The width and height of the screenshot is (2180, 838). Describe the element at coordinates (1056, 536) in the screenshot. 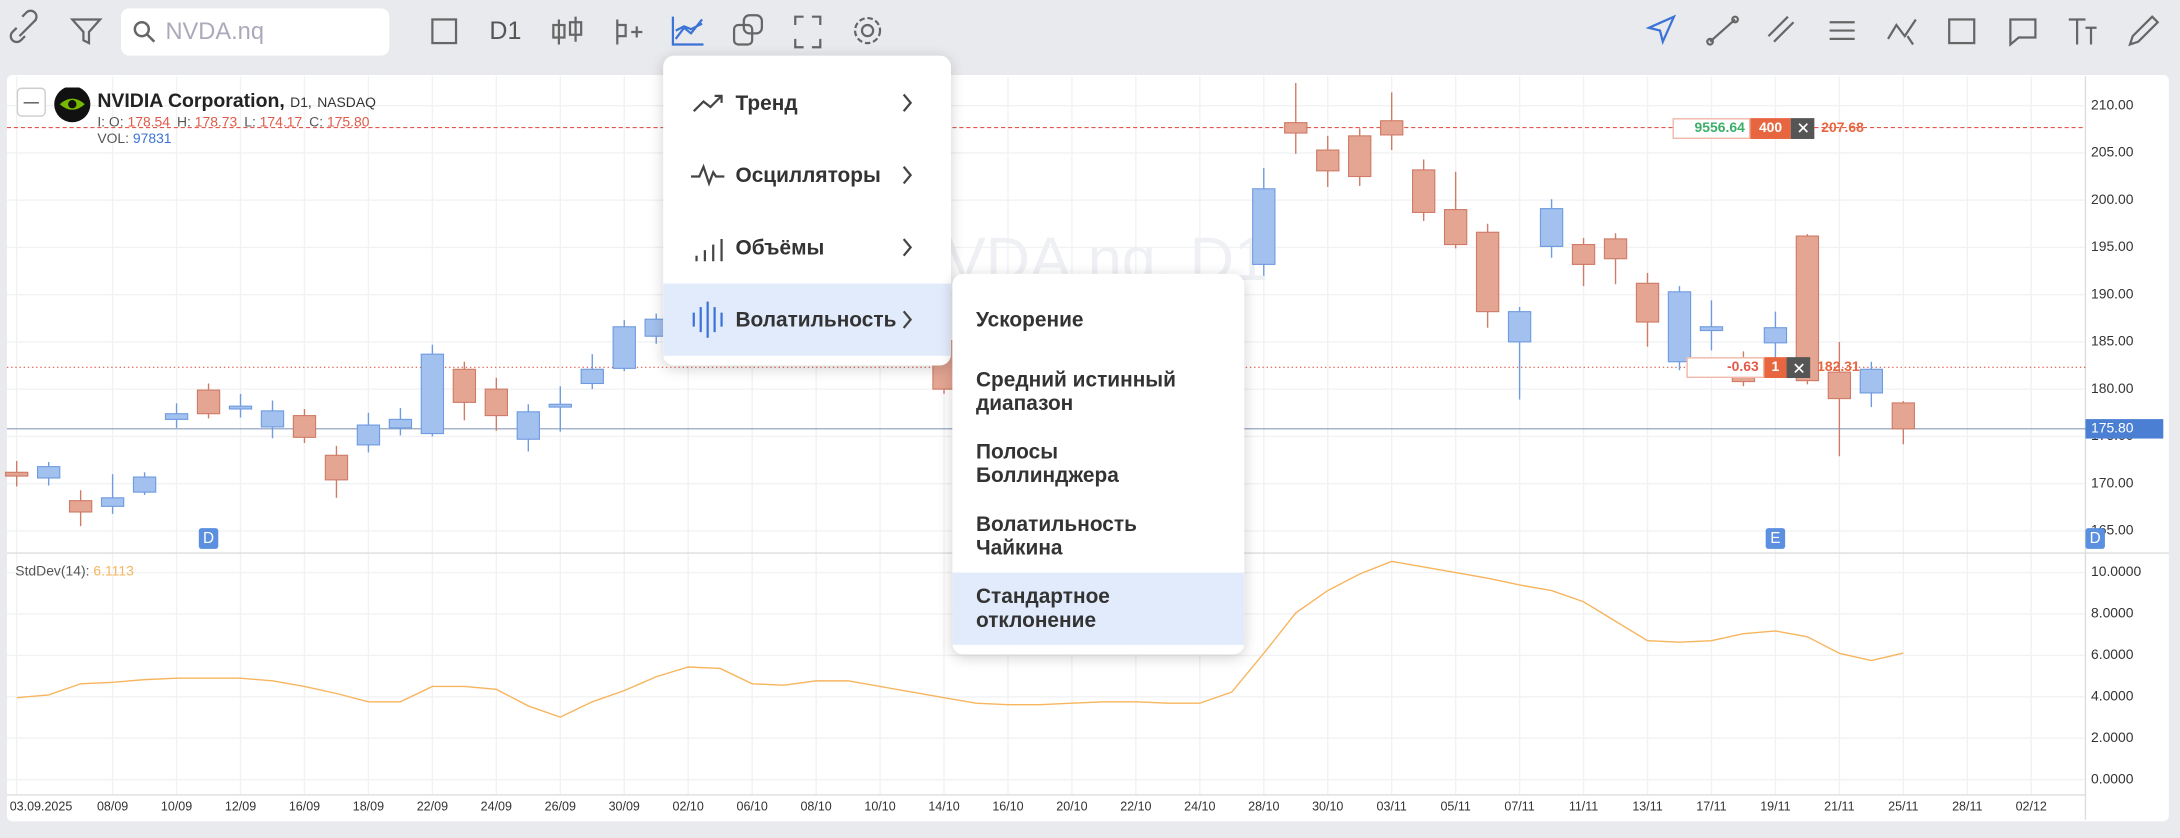

I see `submenu-item: Волатильность Чайкина` at that location.